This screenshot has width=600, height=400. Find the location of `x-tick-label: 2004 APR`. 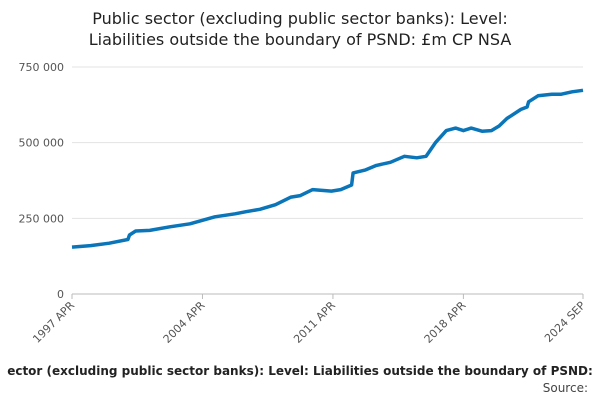

x-tick-label: 2004 APR is located at coordinates (184, 322).